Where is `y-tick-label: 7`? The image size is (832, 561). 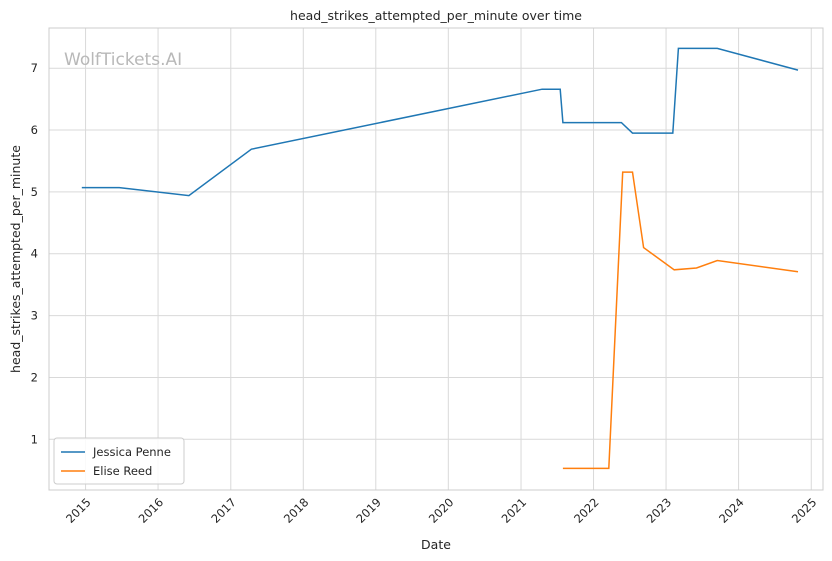 y-tick-label: 7 is located at coordinates (34, 68).